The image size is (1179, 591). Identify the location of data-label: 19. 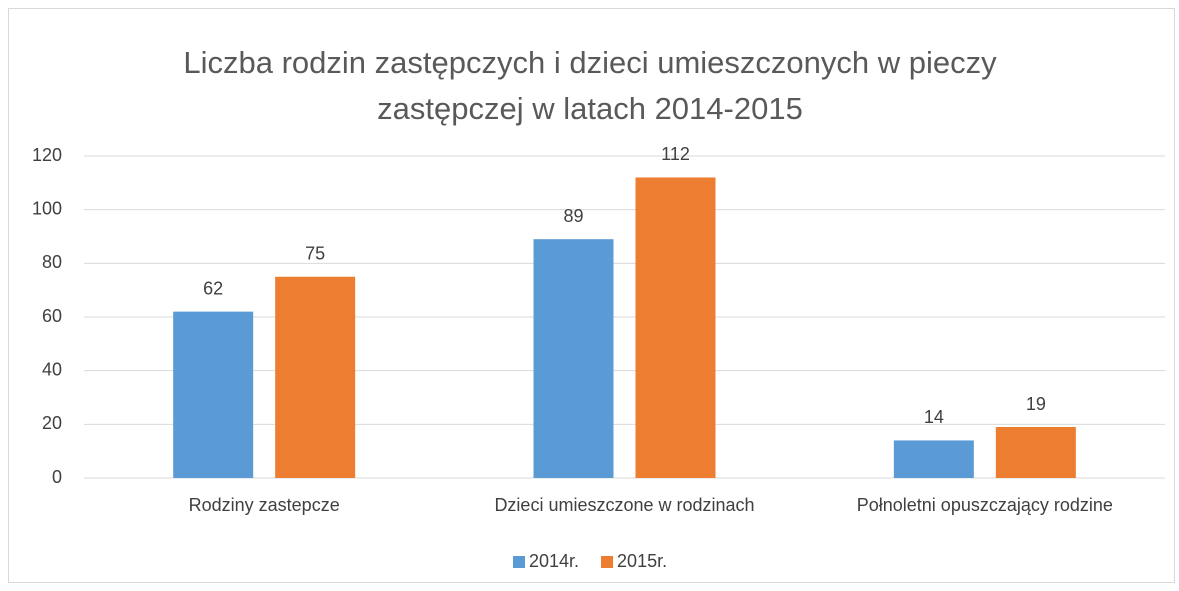
(1036, 404).